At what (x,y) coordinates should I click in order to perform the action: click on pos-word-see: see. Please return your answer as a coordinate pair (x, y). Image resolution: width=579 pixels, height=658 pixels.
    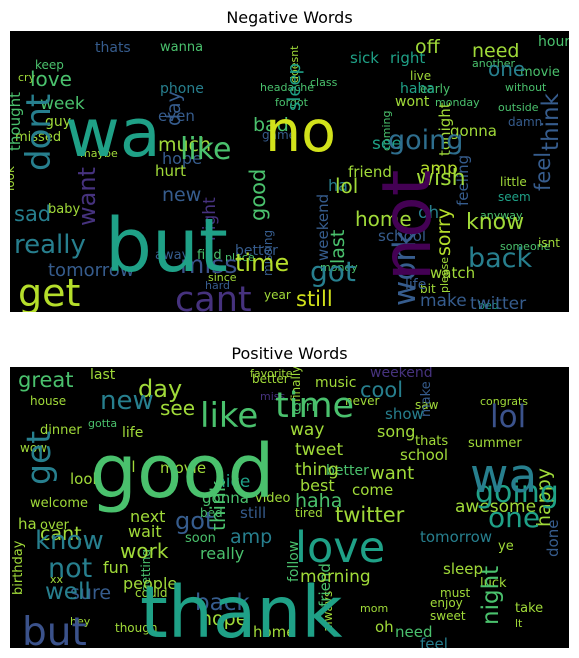
    Looking at the image, I should click on (177, 408).